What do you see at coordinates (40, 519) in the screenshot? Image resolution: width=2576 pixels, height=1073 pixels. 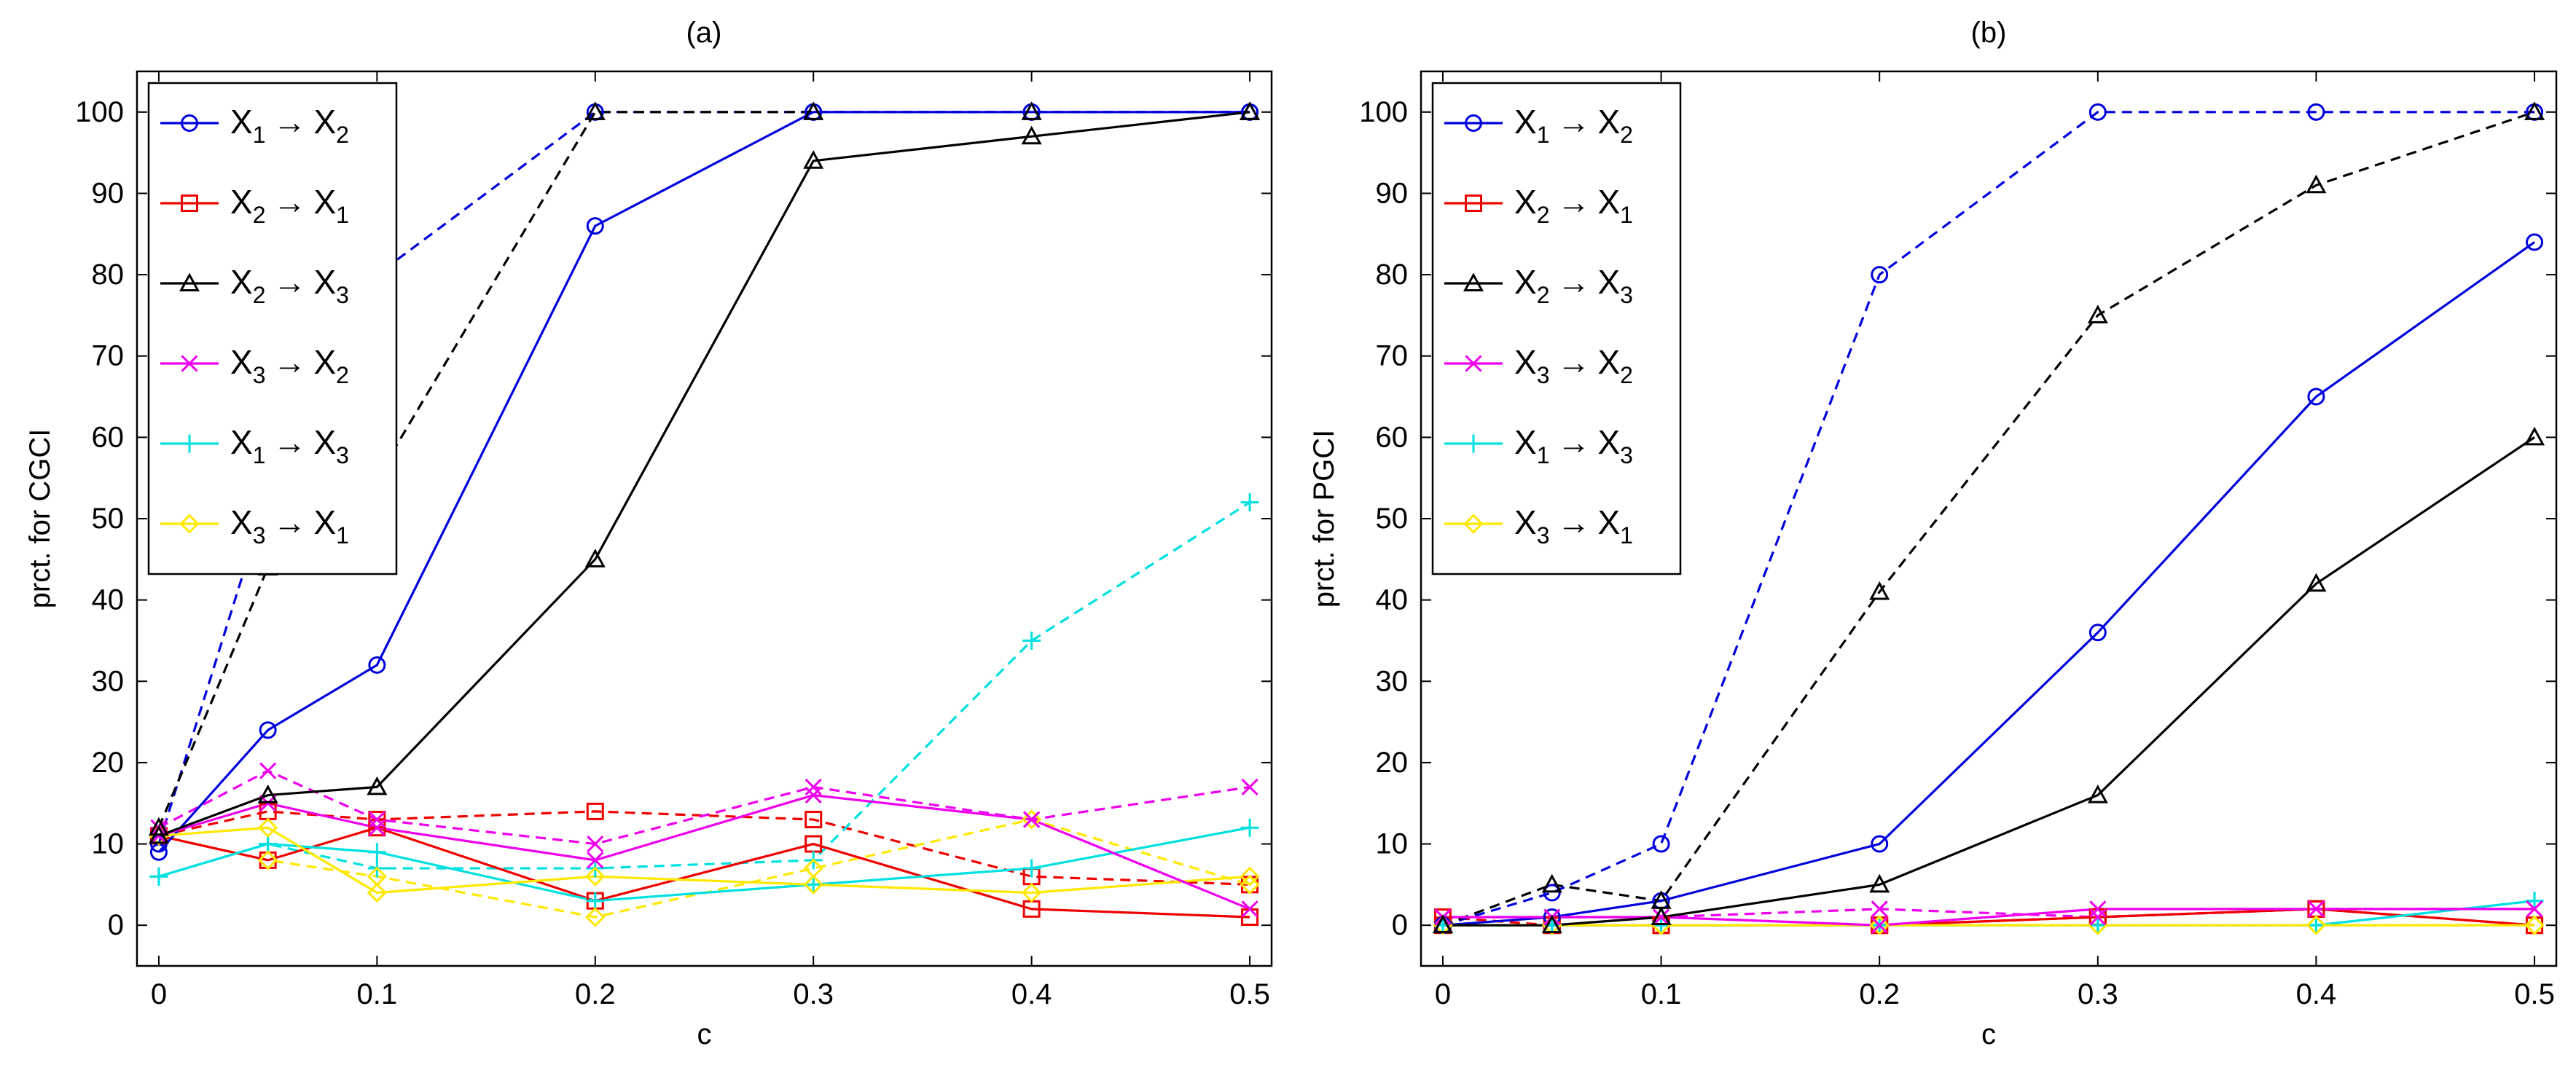 I see `y-axis-label: prct. for CGCI` at bounding box center [40, 519].